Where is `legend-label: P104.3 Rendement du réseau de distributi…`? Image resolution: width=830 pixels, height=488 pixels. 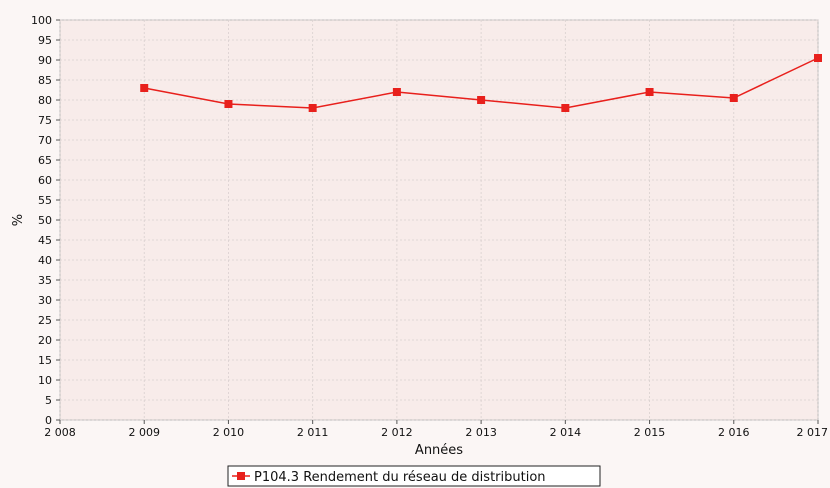
legend-label: P104.3 Rendement du réseau de distributi… is located at coordinates (400, 477).